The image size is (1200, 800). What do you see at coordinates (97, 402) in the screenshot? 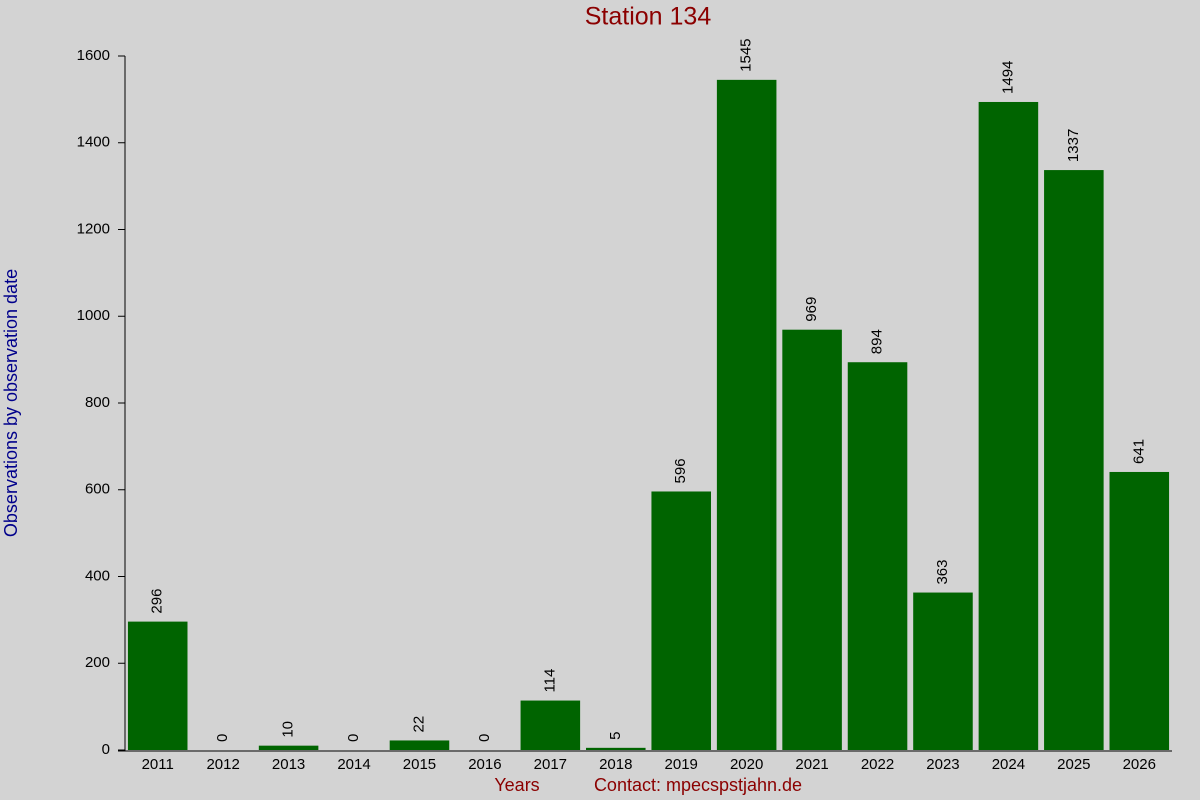
I see `y-tick-label: 800` at bounding box center [97, 402].